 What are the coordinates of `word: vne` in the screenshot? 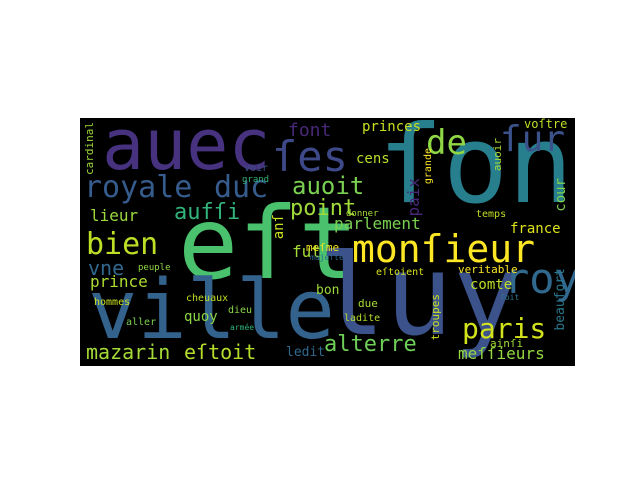 It's located at (106, 268).